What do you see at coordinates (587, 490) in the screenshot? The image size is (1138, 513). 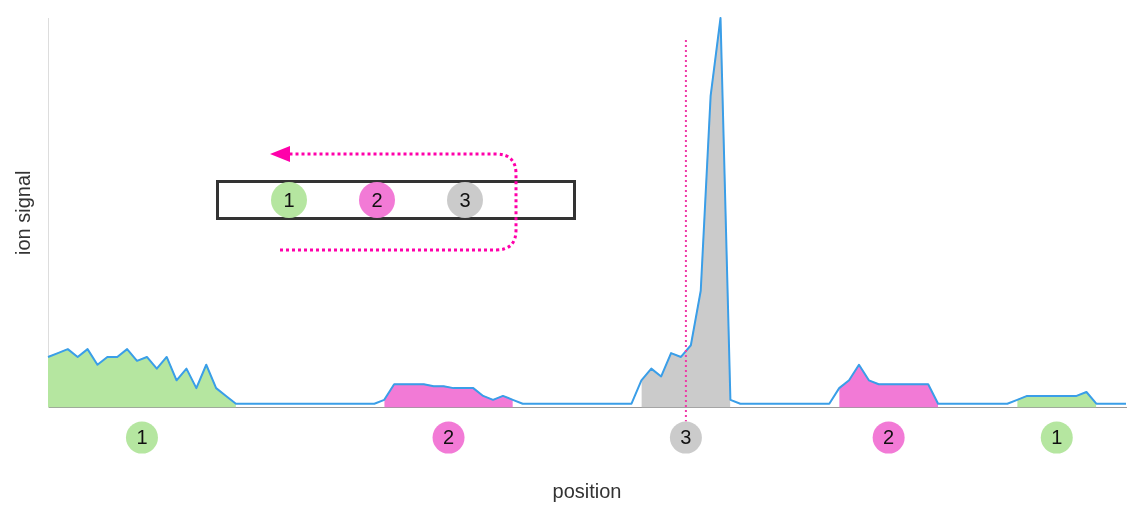 I see `x-axis-title: position` at bounding box center [587, 490].